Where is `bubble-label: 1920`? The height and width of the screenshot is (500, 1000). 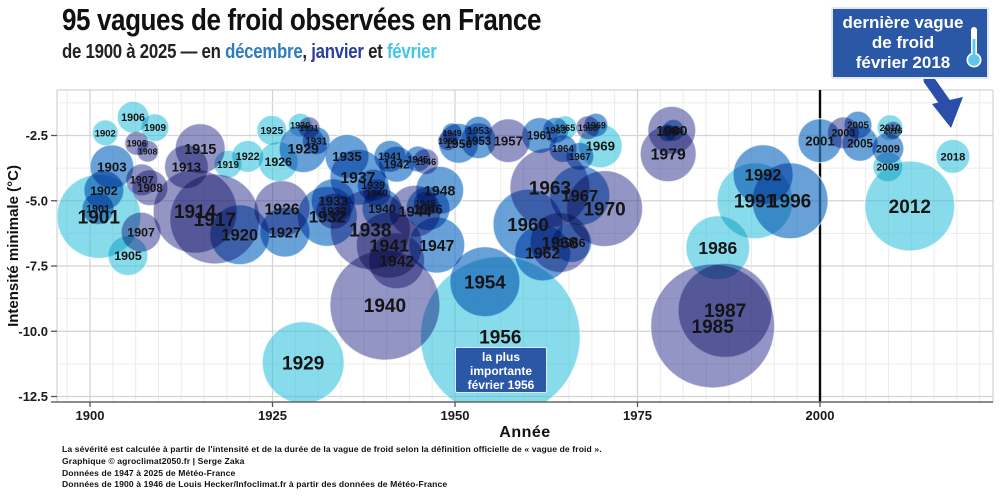
bubble-label: 1920 is located at coordinates (239, 235).